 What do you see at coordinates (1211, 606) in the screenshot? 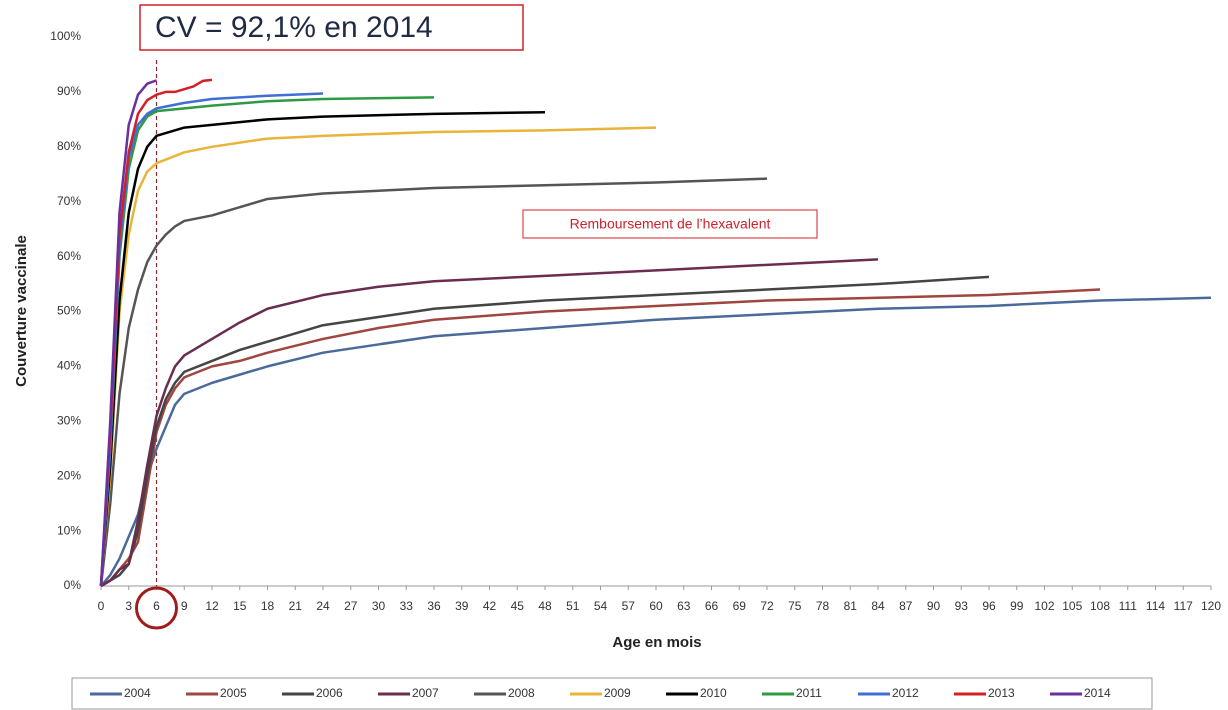
I see `x-tick-label: 120` at bounding box center [1211, 606].